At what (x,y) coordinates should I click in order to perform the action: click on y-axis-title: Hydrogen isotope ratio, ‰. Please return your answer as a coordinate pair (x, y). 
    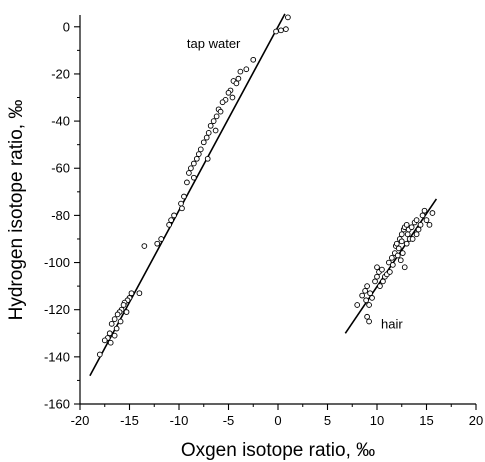
    Looking at the image, I should click on (16, 210).